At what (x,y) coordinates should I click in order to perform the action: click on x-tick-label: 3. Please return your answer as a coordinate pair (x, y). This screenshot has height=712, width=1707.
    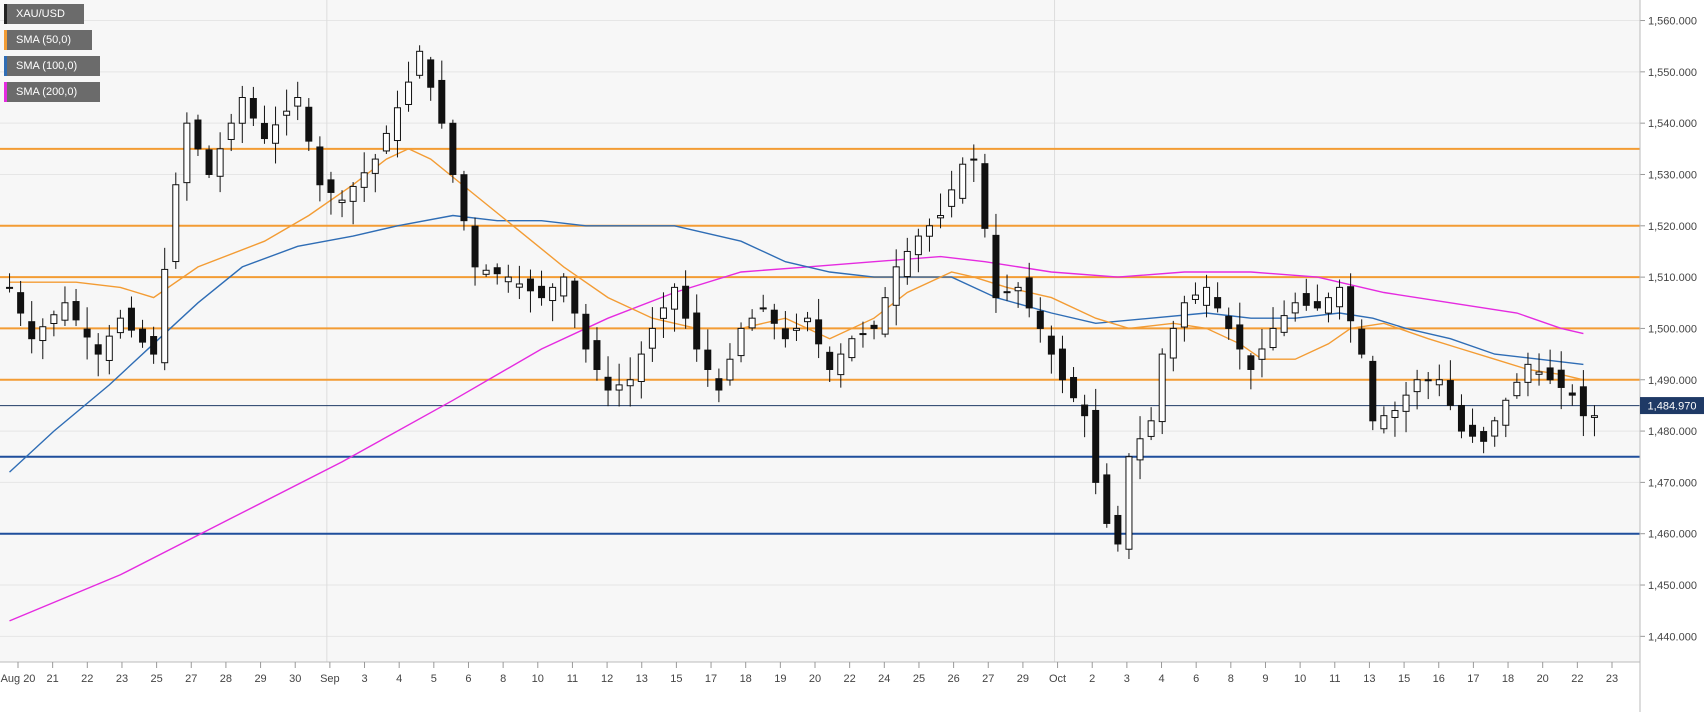
    Looking at the image, I should click on (364, 679).